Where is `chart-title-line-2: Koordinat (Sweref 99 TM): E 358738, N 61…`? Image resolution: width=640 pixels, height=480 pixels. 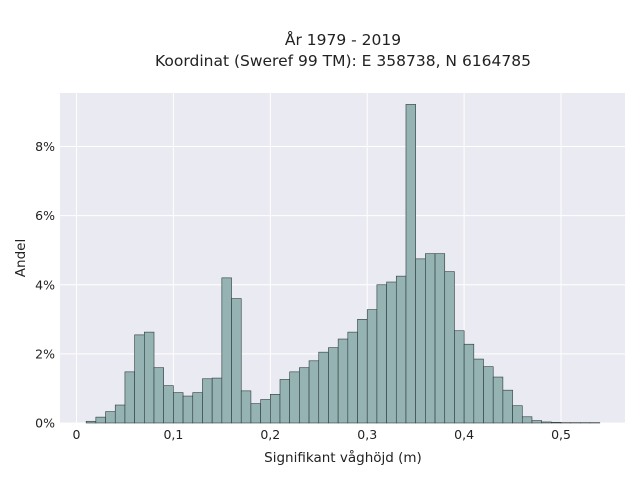 chart-title-line-2: Koordinat (Sweref 99 TM): E 358738, N 61… is located at coordinates (343, 61).